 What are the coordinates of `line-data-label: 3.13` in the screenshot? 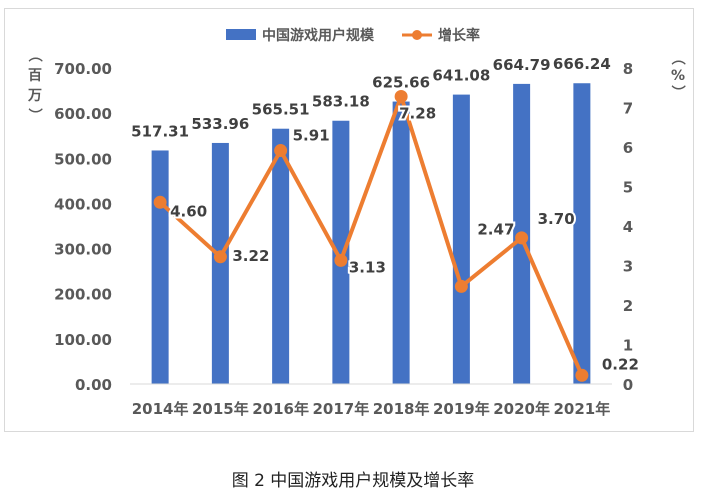 It's located at (367, 267).